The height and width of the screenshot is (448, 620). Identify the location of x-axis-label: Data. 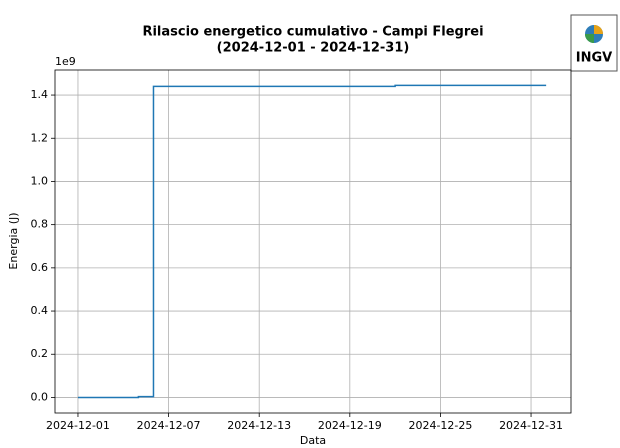
(313, 440).